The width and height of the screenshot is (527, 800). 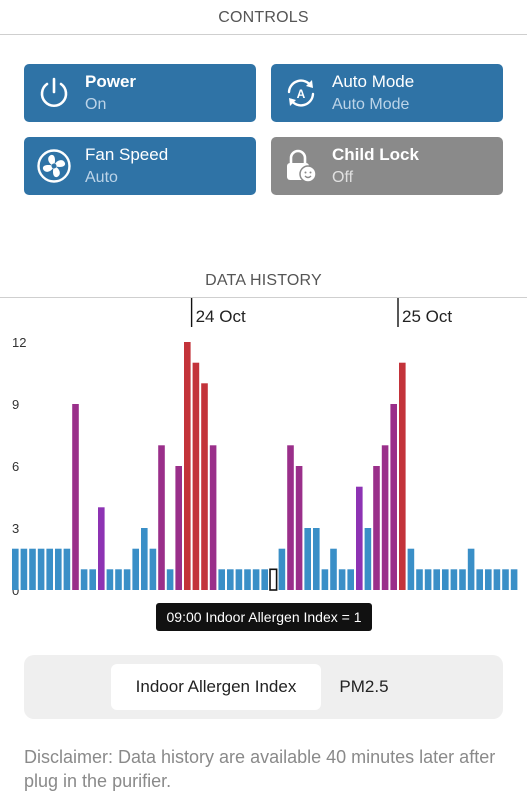 What do you see at coordinates (375, 154) in the screenshot?
I see `child-lock-label: Child Lock` at bounding box center [375, 154].